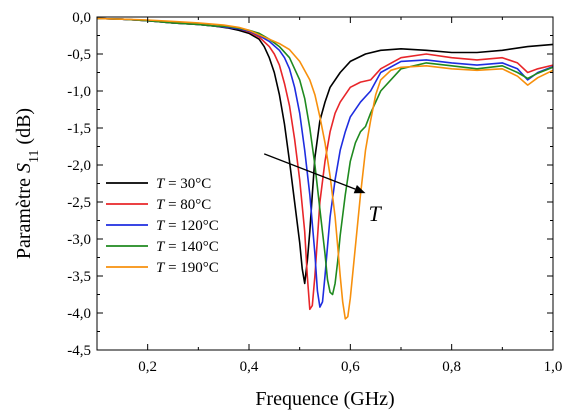 This screenshot has height=412, width=571. Describe the element at coordinates (359, 189) in the screenshot. I see `annotation-arrowhead` at that location.